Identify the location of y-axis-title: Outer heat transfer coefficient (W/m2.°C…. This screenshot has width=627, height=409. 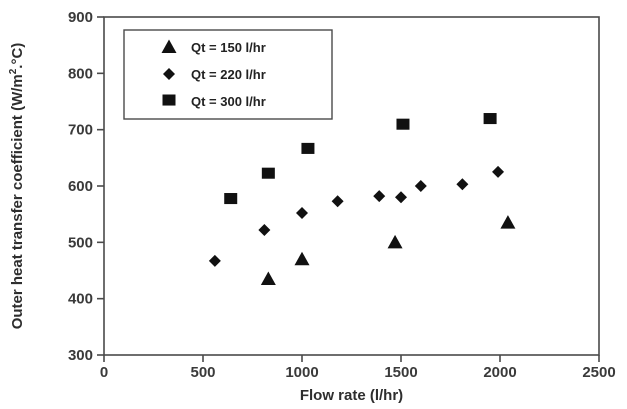
(17, 186).